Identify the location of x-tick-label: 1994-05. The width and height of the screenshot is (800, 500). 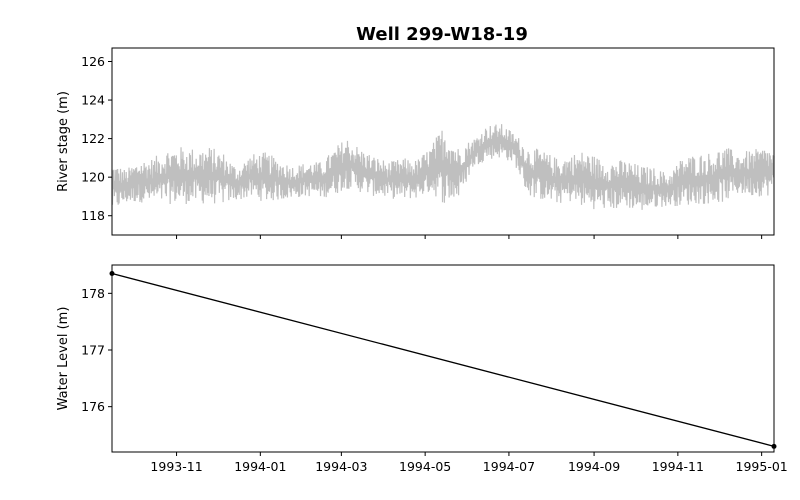
(425, 466).